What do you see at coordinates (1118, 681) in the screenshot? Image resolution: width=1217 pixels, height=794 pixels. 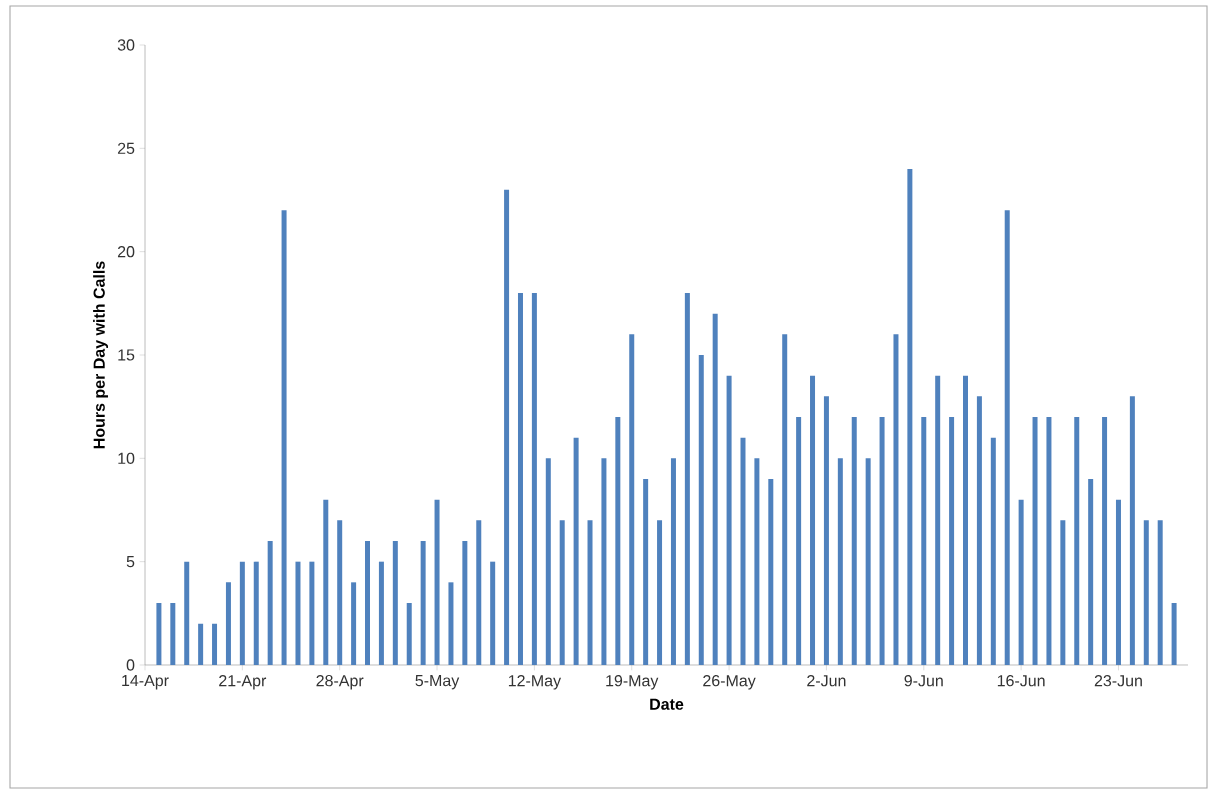 I see `x-tick-label: 23-Jun` at bounding box center [1118, 681].